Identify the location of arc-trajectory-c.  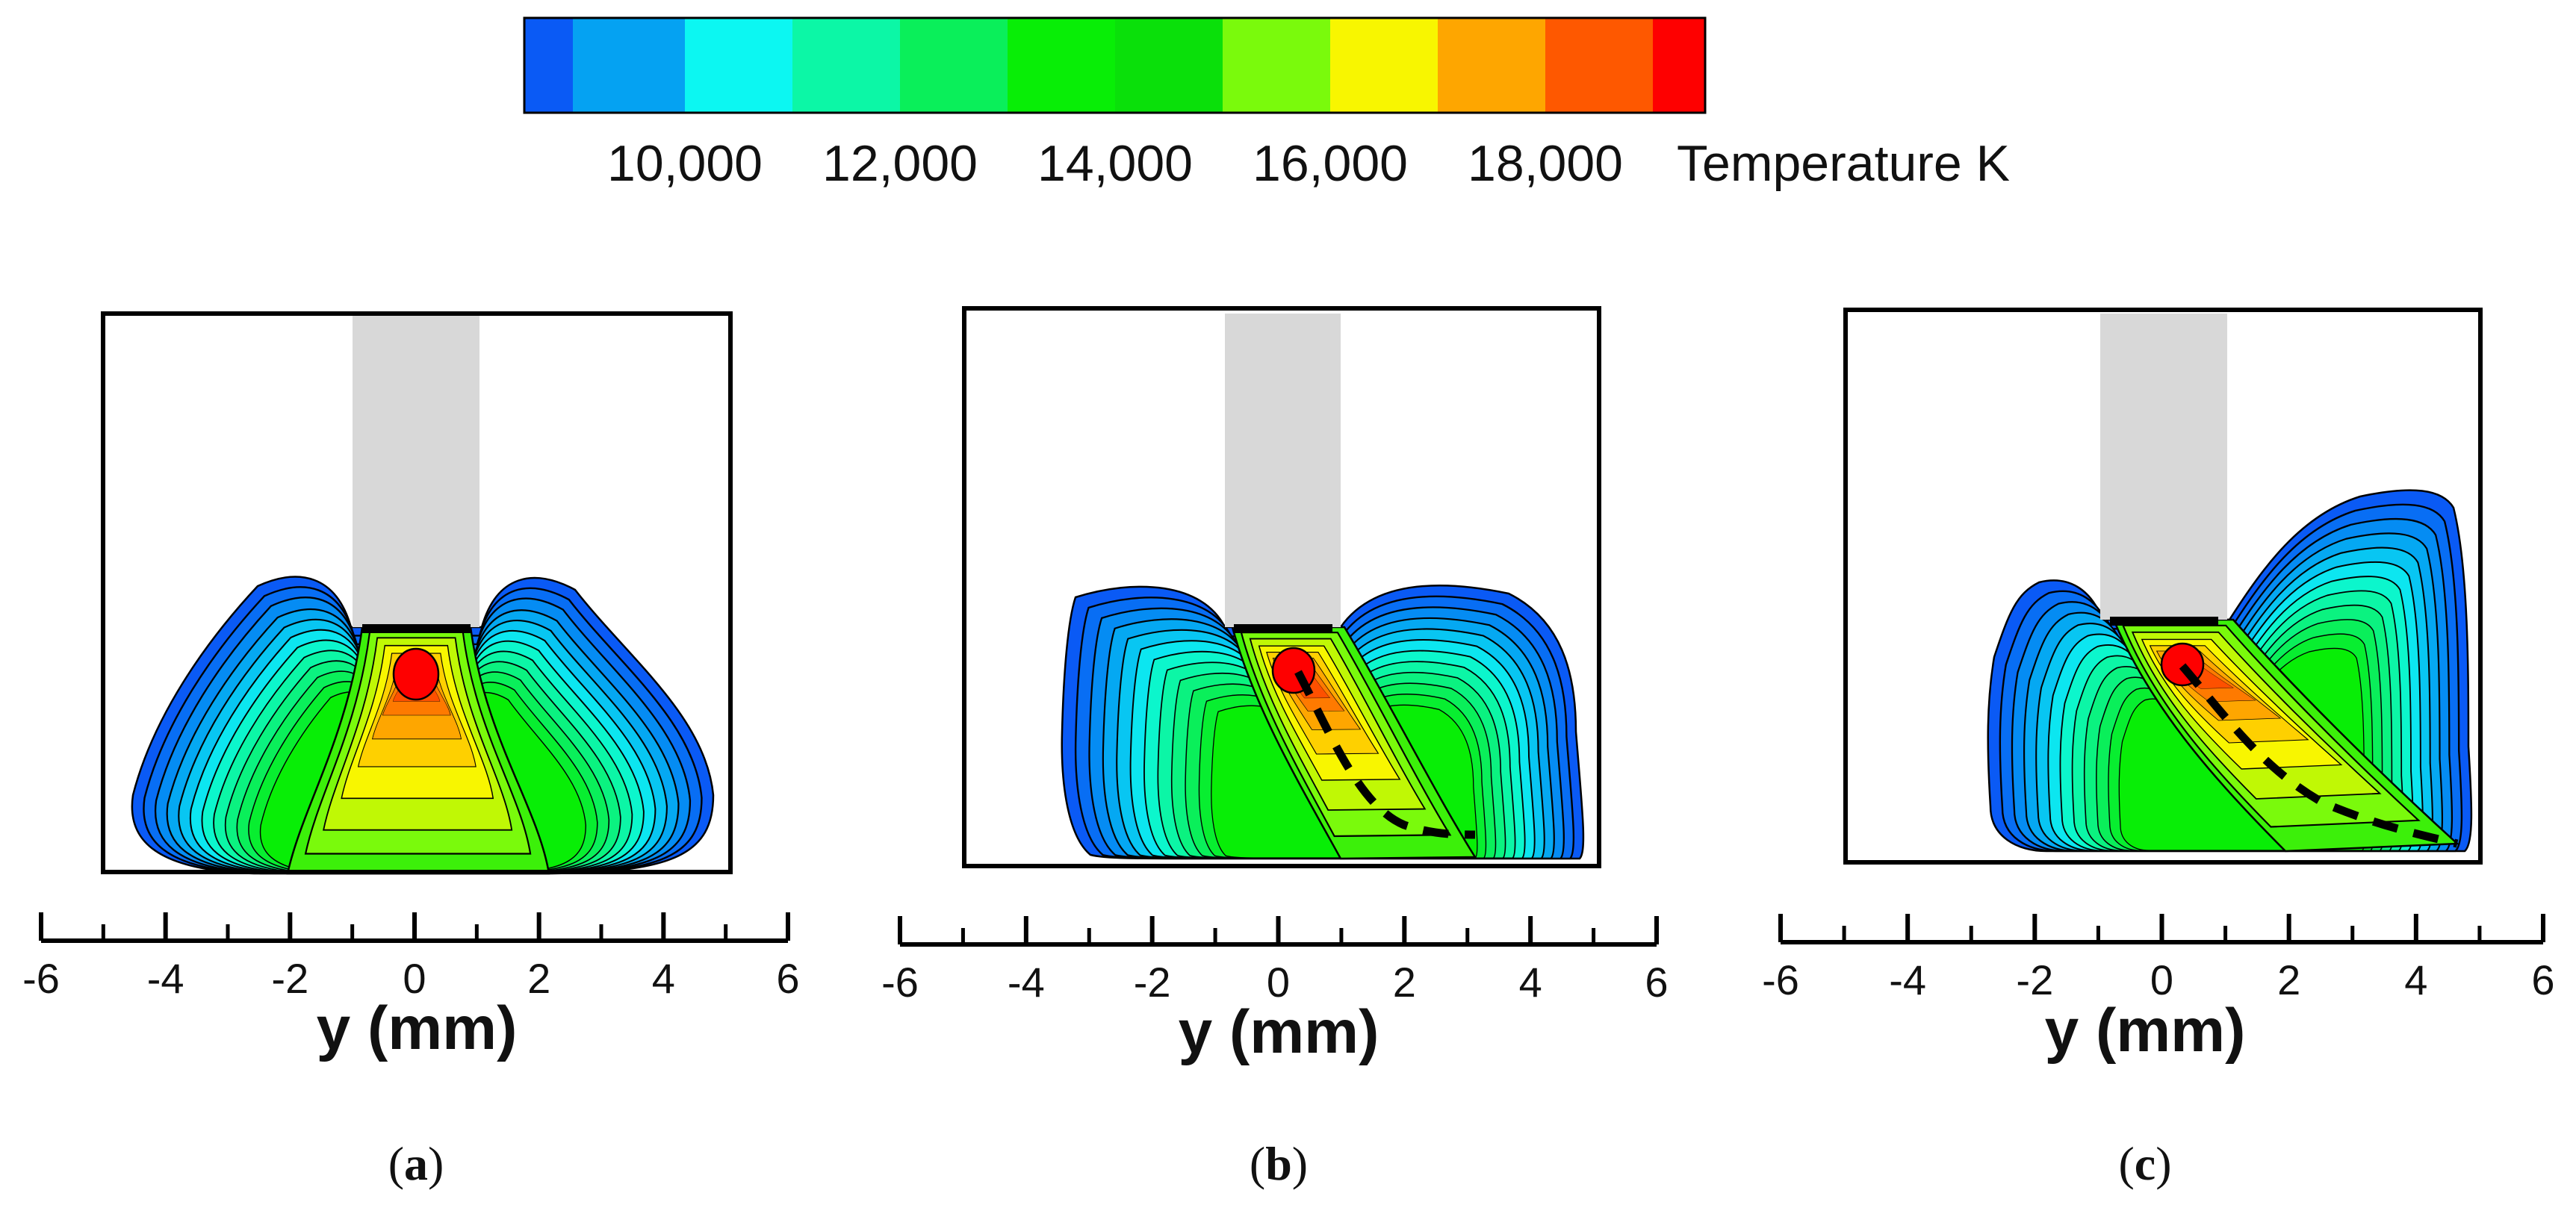
(2319, 755).